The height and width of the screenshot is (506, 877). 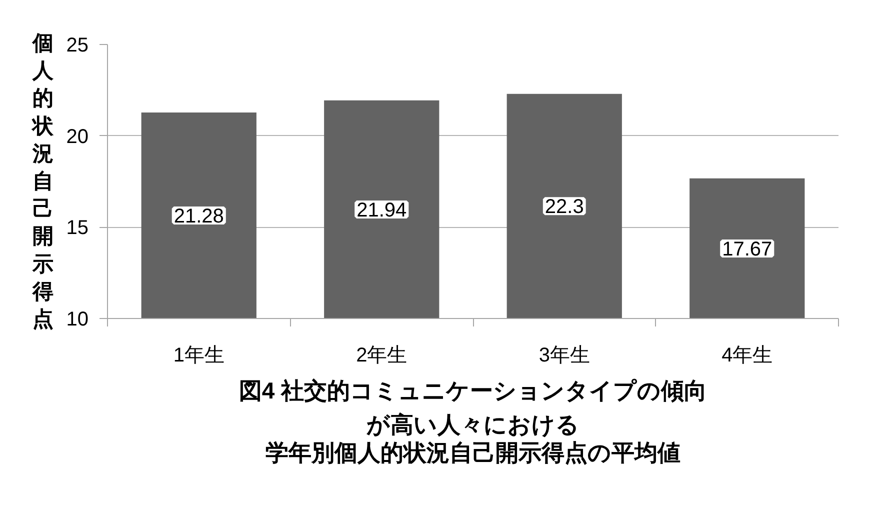 I want to click on text: 図4 社交的コミュニケーションタイプの傾向が高い人々における学年別個人的状況自己開示得点の平均値, so click(x=473, y=422).